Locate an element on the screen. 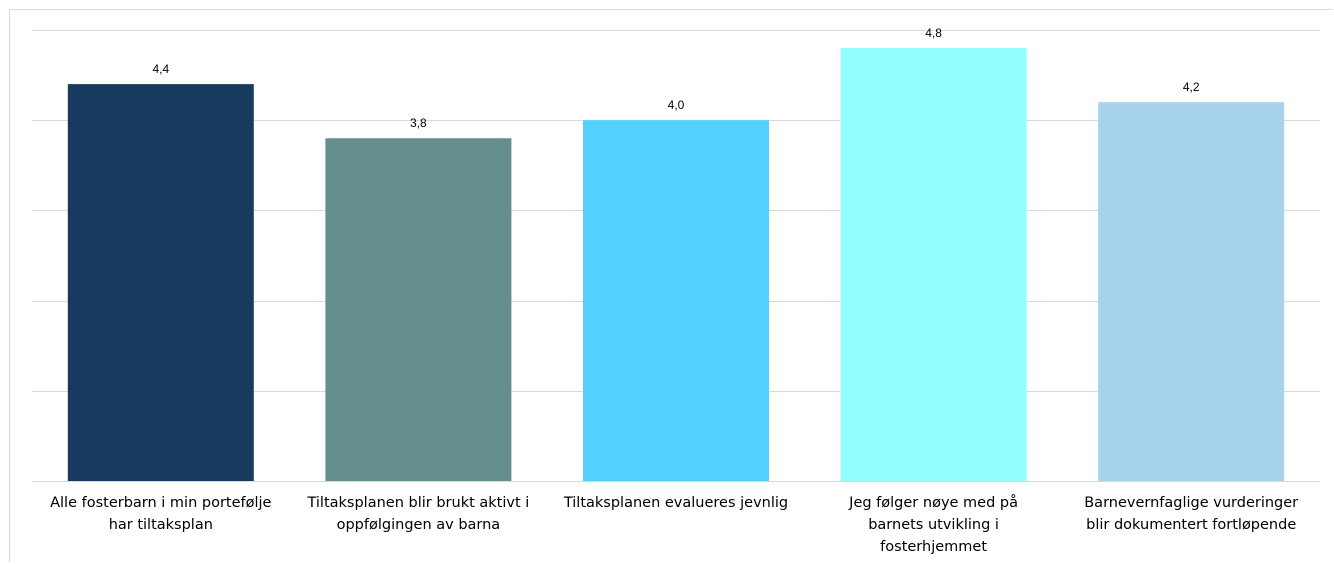  category-label-1-line-2: har tiltaksplan is located at coordinates (161, 525).